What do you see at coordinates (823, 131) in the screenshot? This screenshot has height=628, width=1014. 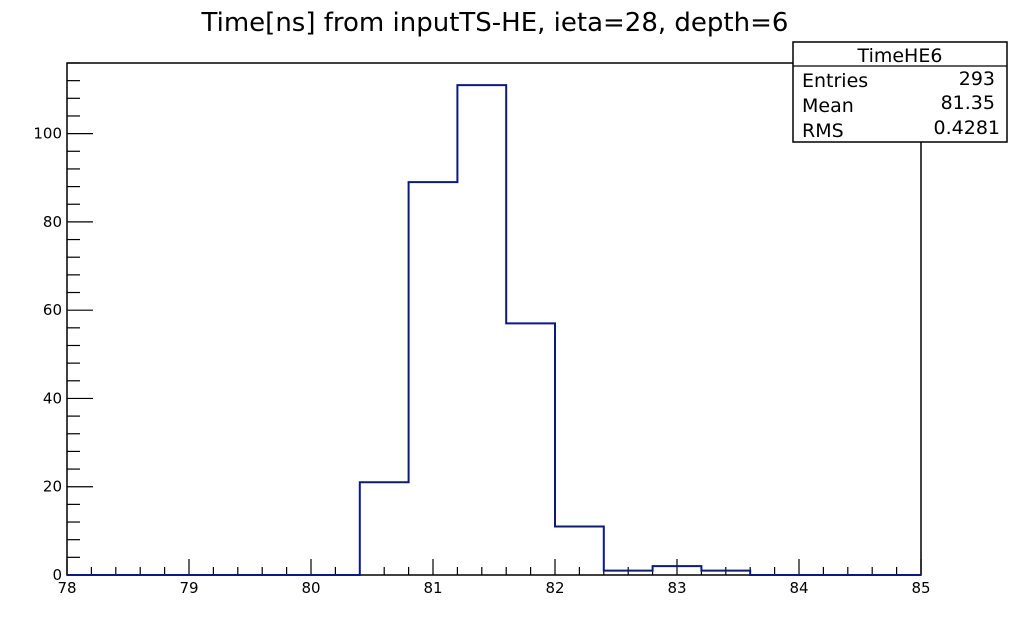 I see `stats-rms-label: RMS` at bounding box center [823, 131].